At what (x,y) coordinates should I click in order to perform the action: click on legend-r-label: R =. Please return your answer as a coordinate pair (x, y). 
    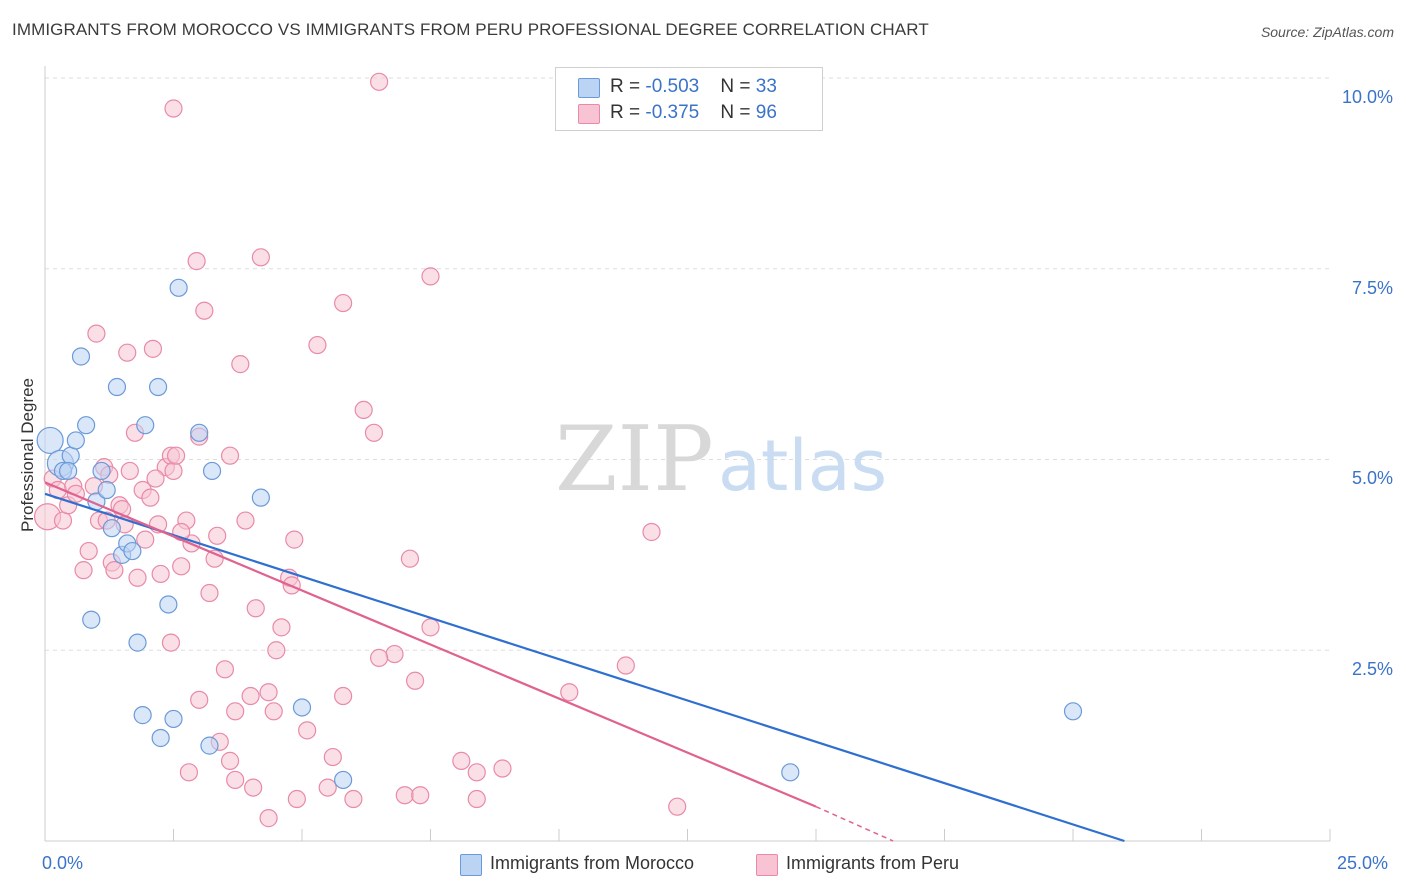
    Looking at the image, I should click on (628, 112).